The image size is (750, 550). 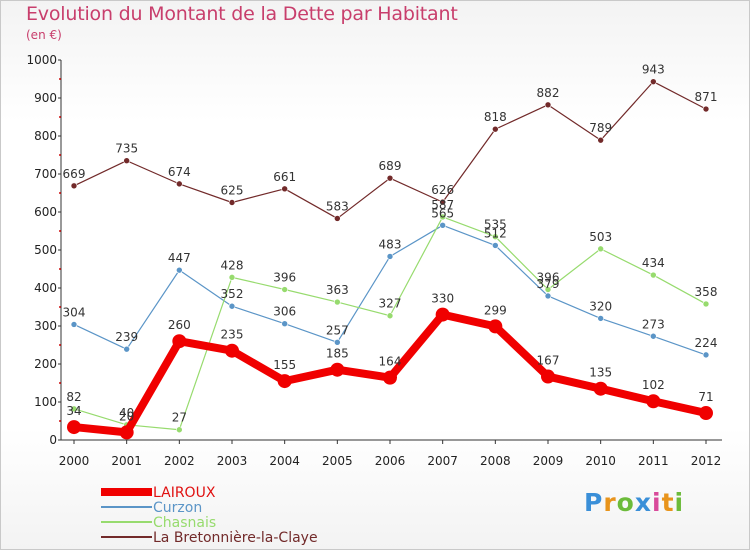 What do you see at coordinates (45, 402) in the screenshot?
I see `y-tick-label: 100` at bounding box center [45, 402].